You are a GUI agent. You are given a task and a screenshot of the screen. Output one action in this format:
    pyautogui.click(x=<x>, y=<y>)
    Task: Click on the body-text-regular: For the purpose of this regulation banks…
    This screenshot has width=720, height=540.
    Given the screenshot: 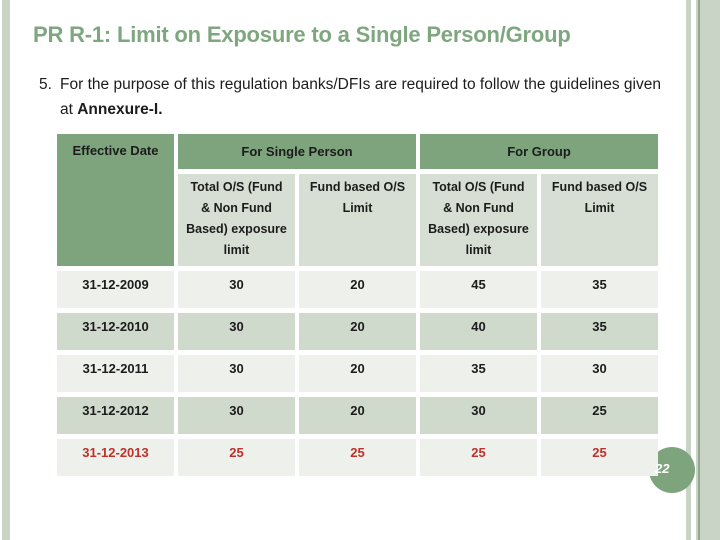 What is the action you would take?
    pyautogui.click(x=360, y=97)
    